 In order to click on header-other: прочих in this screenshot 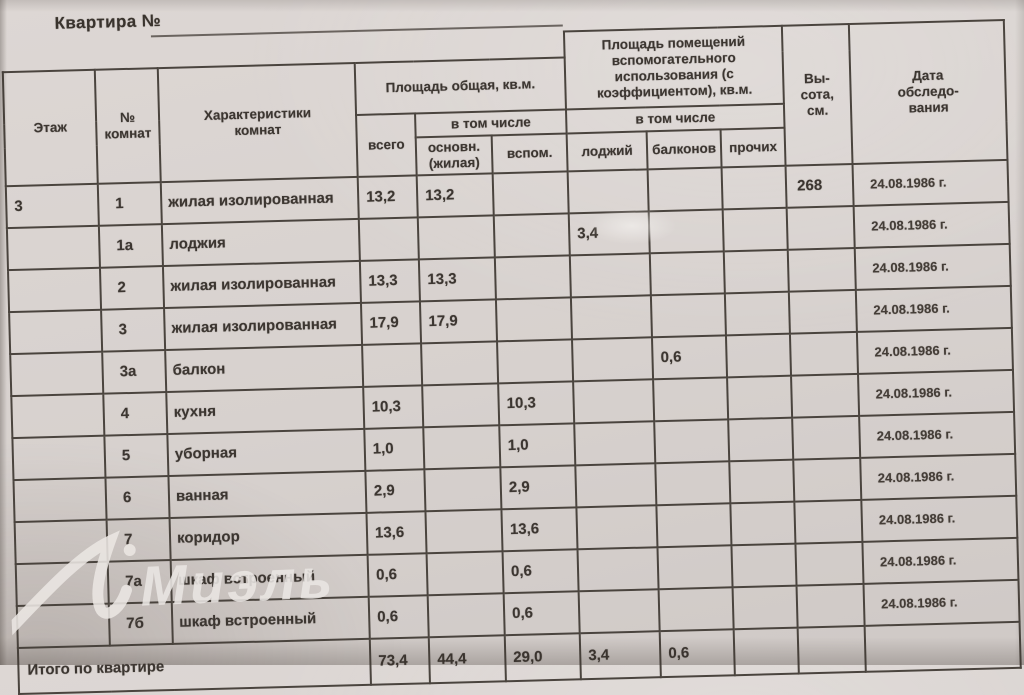, I will do `click(753, 147)`.